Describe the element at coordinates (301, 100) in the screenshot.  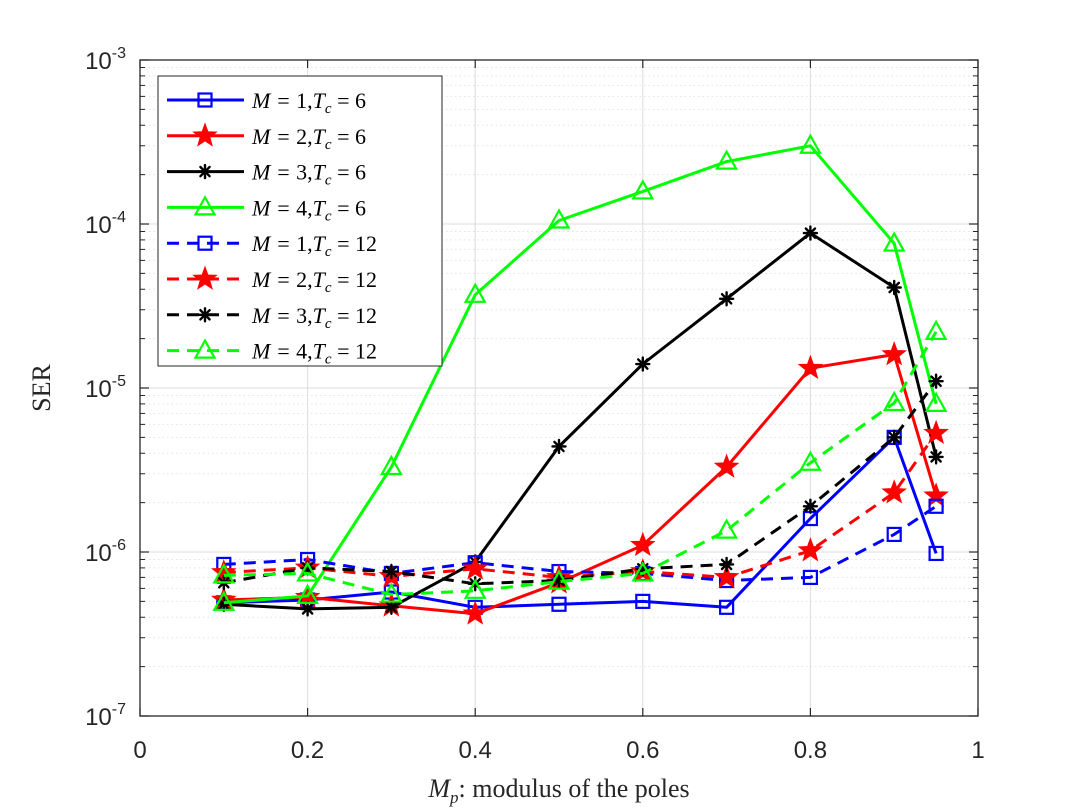
I see `legend-m-value: 1` at that location.